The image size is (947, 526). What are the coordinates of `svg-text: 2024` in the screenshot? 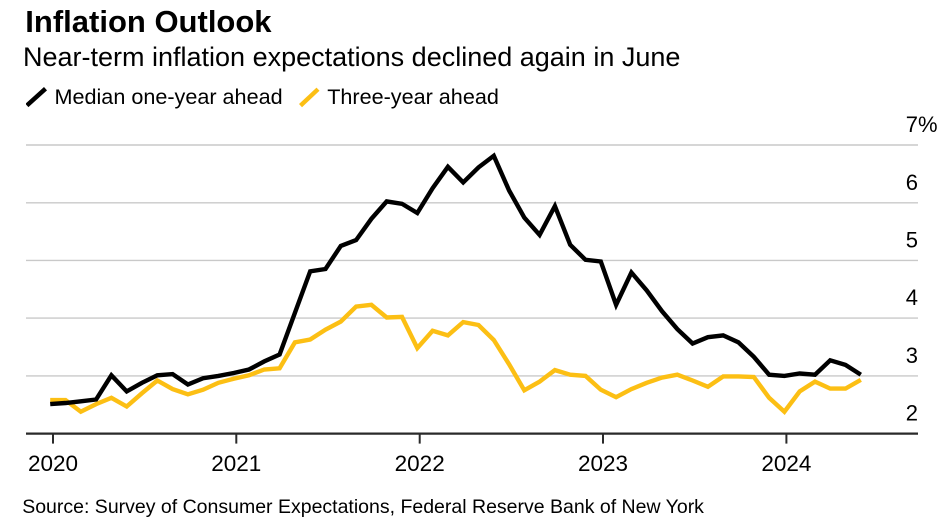 It's located at (786, 463).